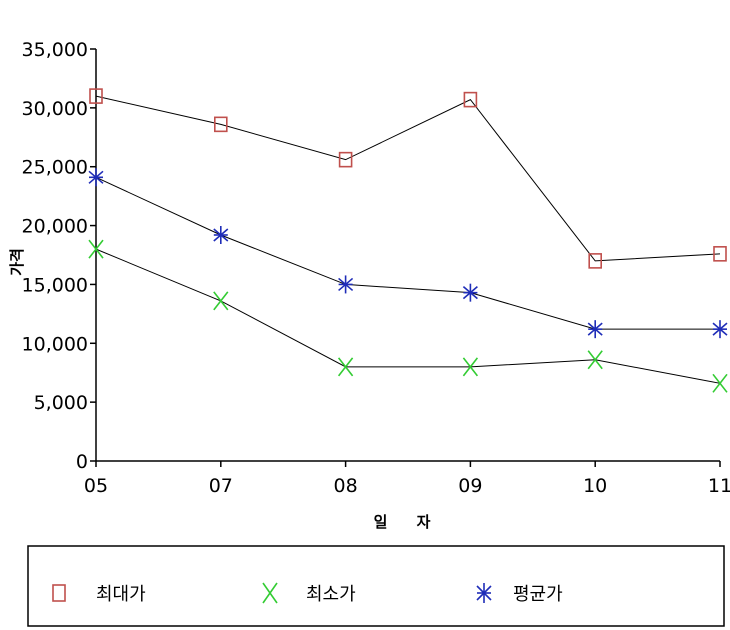 This screenshot has height=630, width=730. Describe the element at coordinates (408, 522) in the screenshot. I see `x-axis-title: 일 자` at that location.